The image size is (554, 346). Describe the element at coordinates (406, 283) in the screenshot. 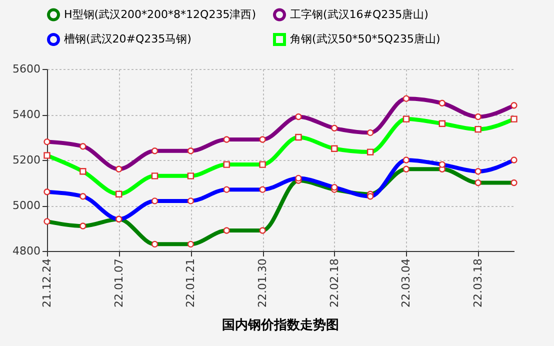

I see `x-tick-label: 22.03.04` at that location.